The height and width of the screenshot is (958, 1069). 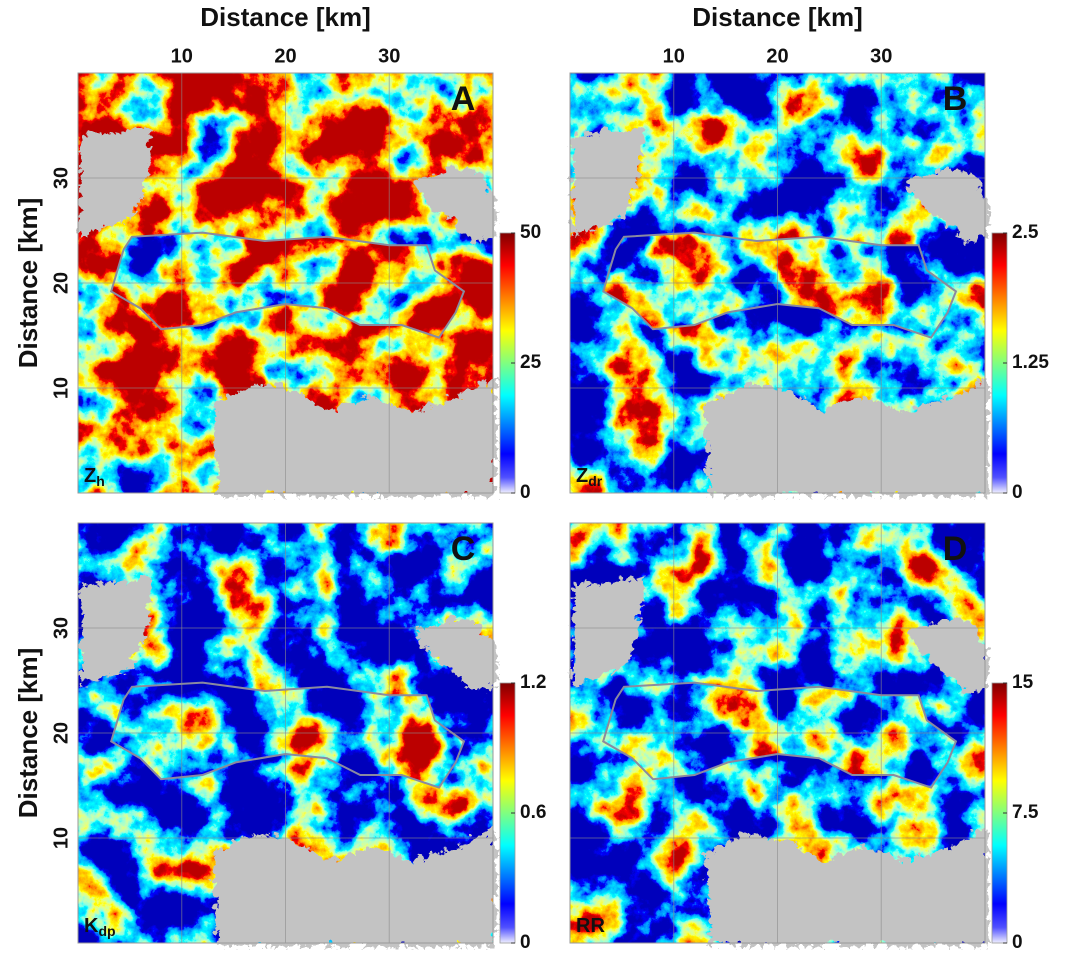 I want to click on variable-subscript: h, so click(x=100, y=481).